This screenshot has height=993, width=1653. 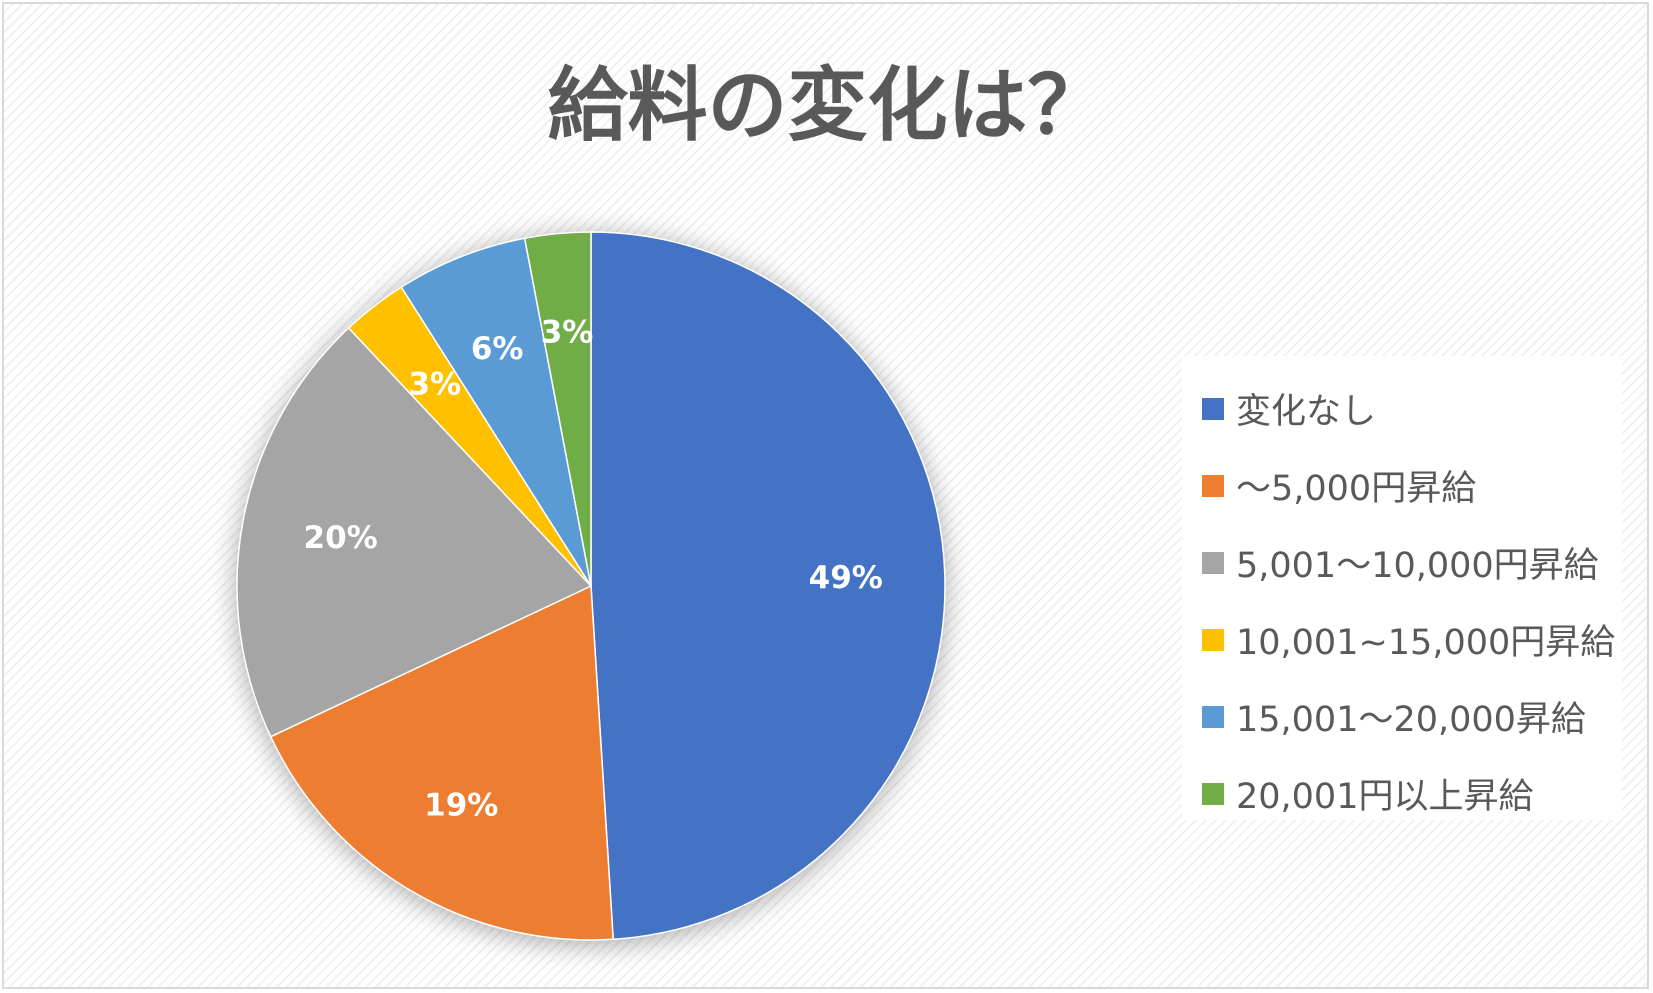 I want to click on legend-label: 10,001~15,000円昇給, so click(x=1426, y=643).